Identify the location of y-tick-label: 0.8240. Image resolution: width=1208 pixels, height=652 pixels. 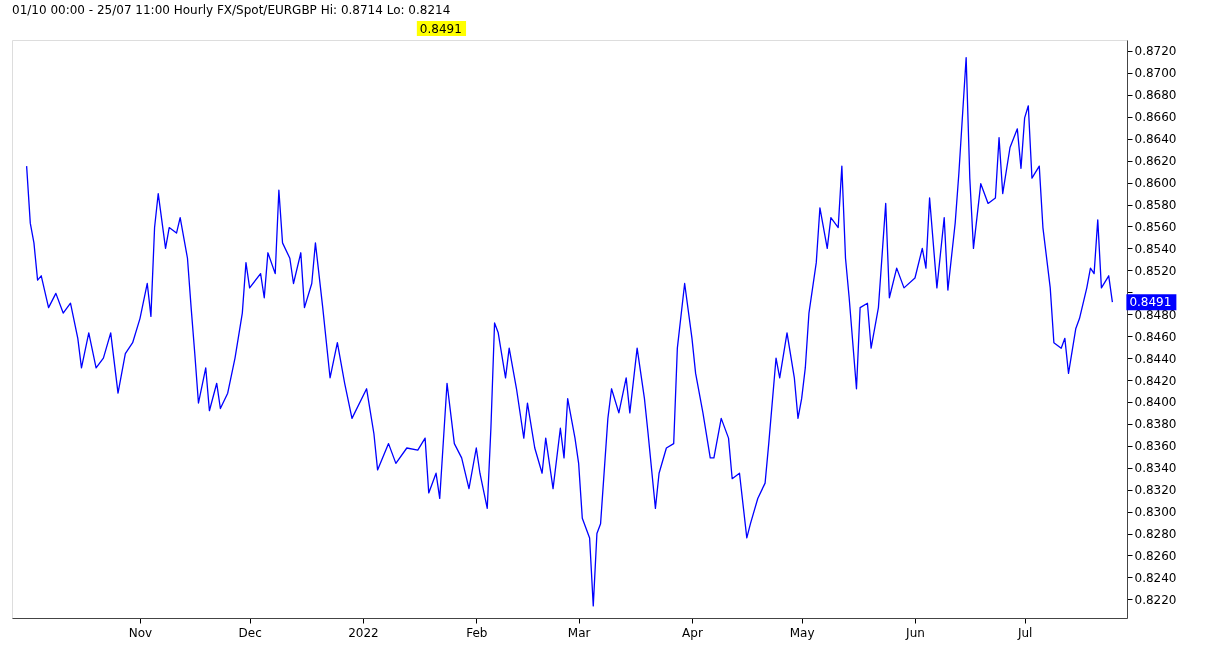
(1155, 577).